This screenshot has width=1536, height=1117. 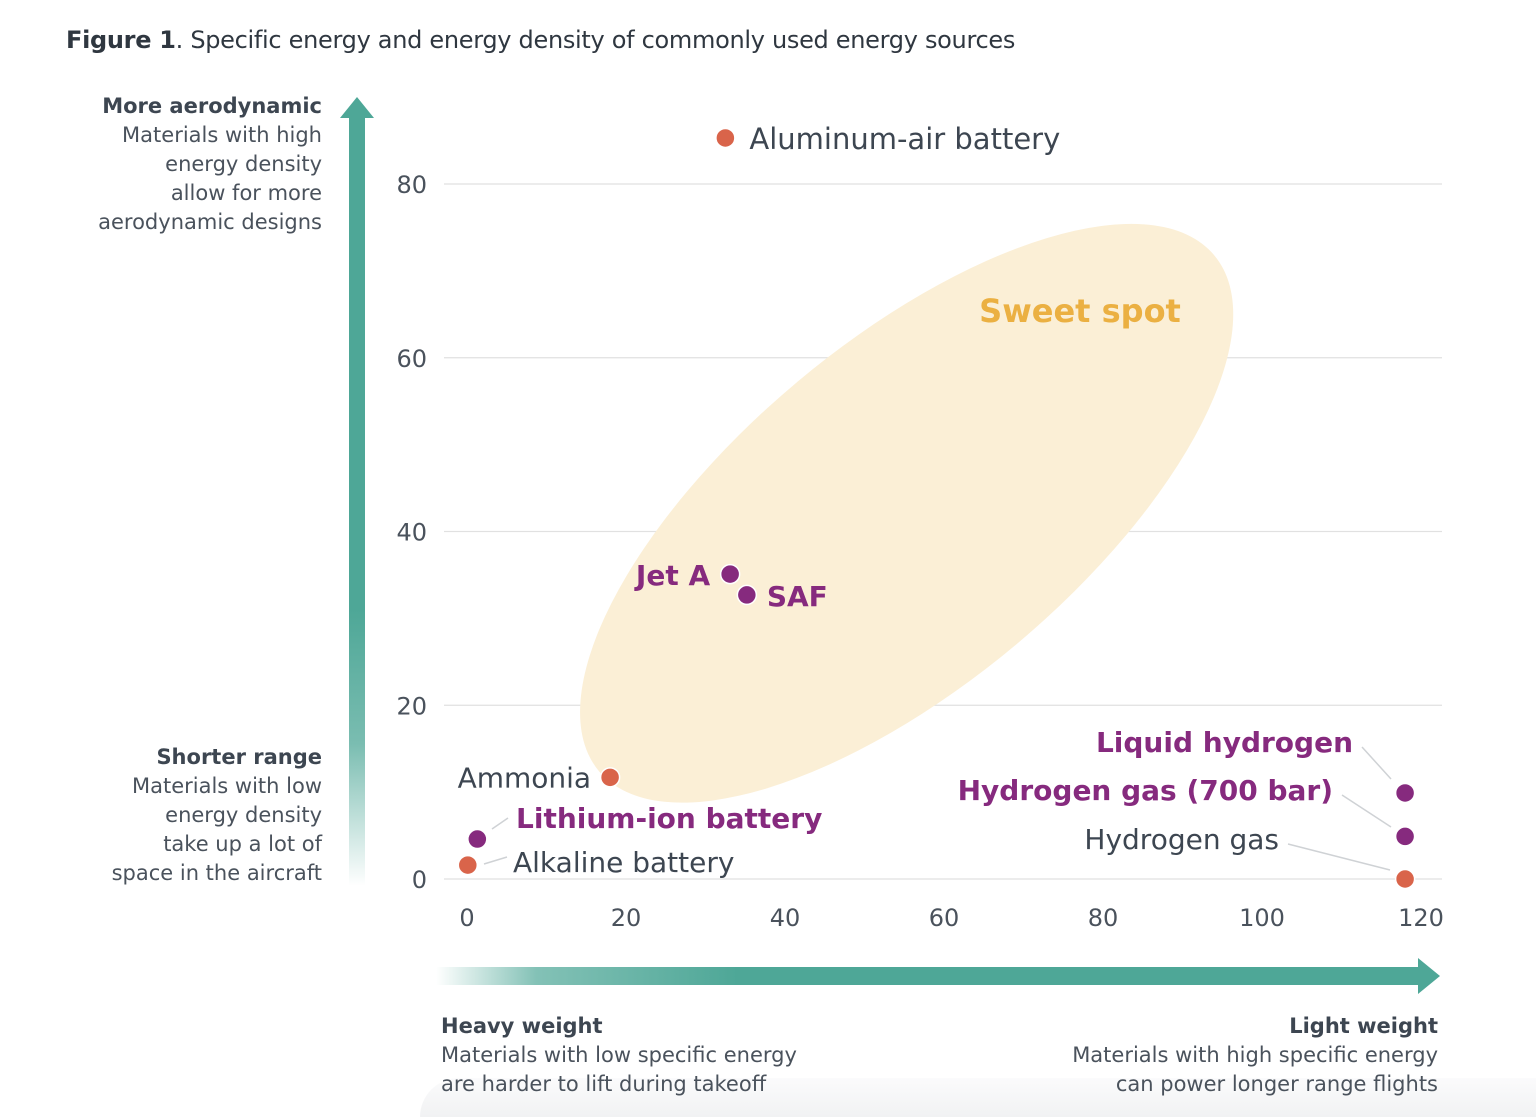 What do you see at coordinates (411, 706) in the screenshot?
I see `y-tick-label: 20` at bounding box center [411, 706].